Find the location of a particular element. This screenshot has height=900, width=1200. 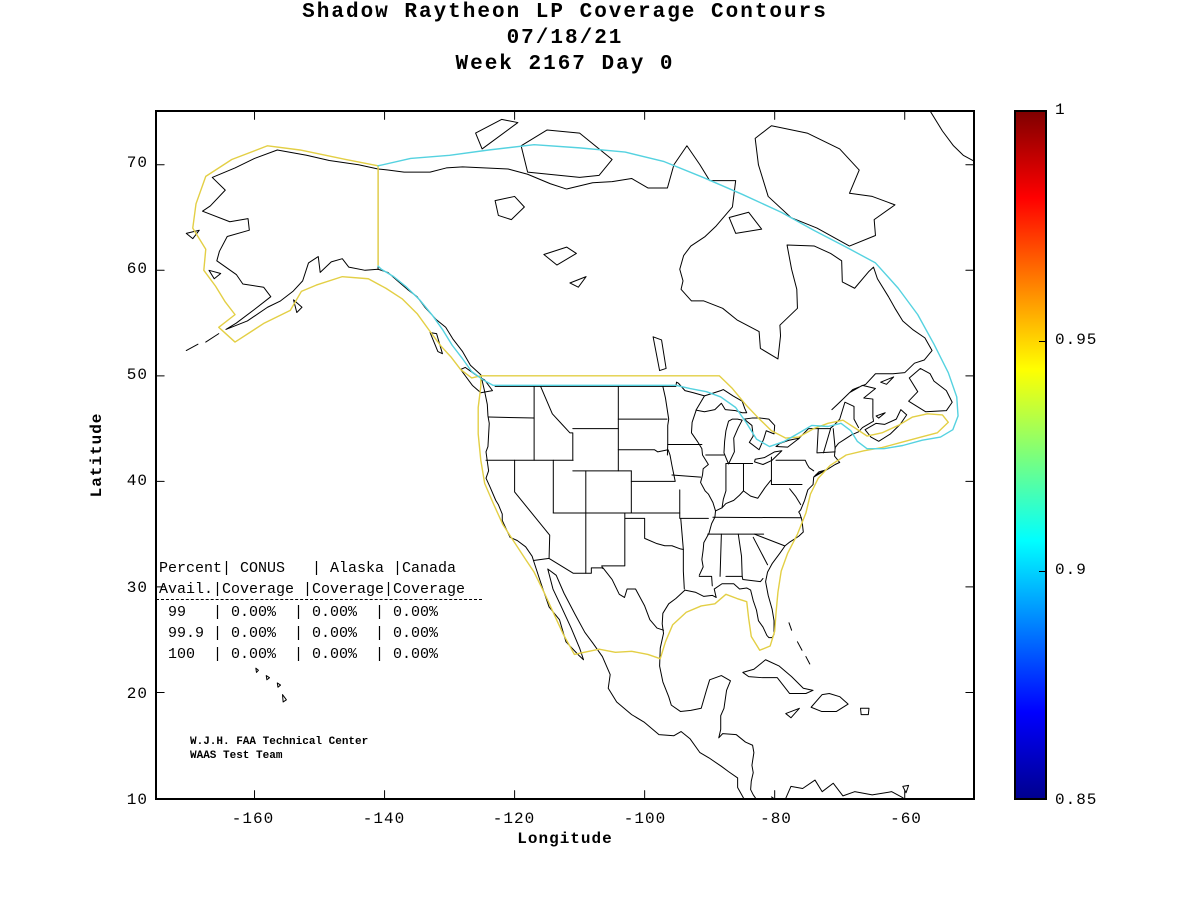

y-tick-label: 50 is located at coordinates (137, 375).